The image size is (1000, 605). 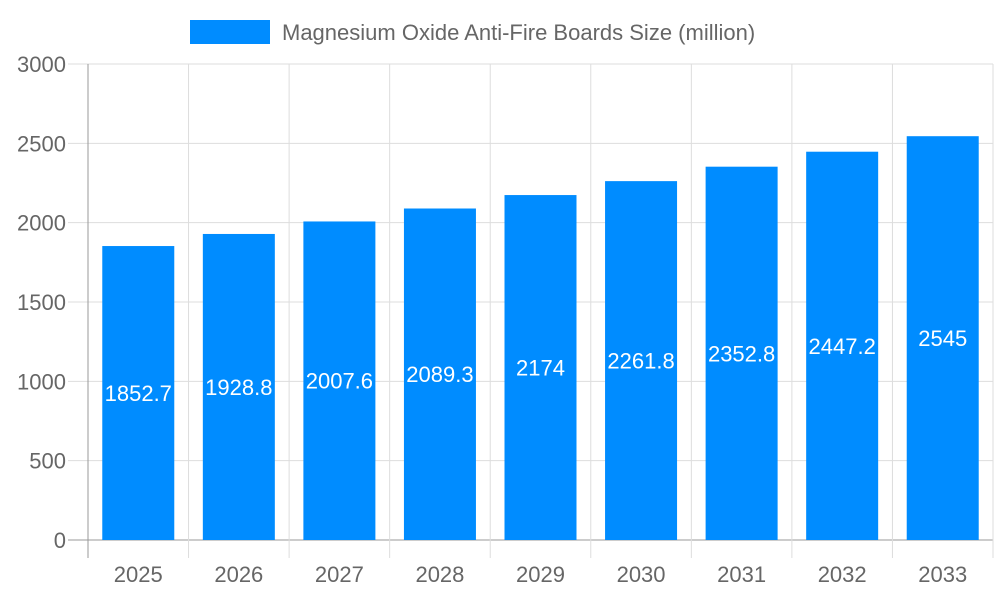 I want to click on bar-value-label: 2261.8, so click(x=640, y=361).